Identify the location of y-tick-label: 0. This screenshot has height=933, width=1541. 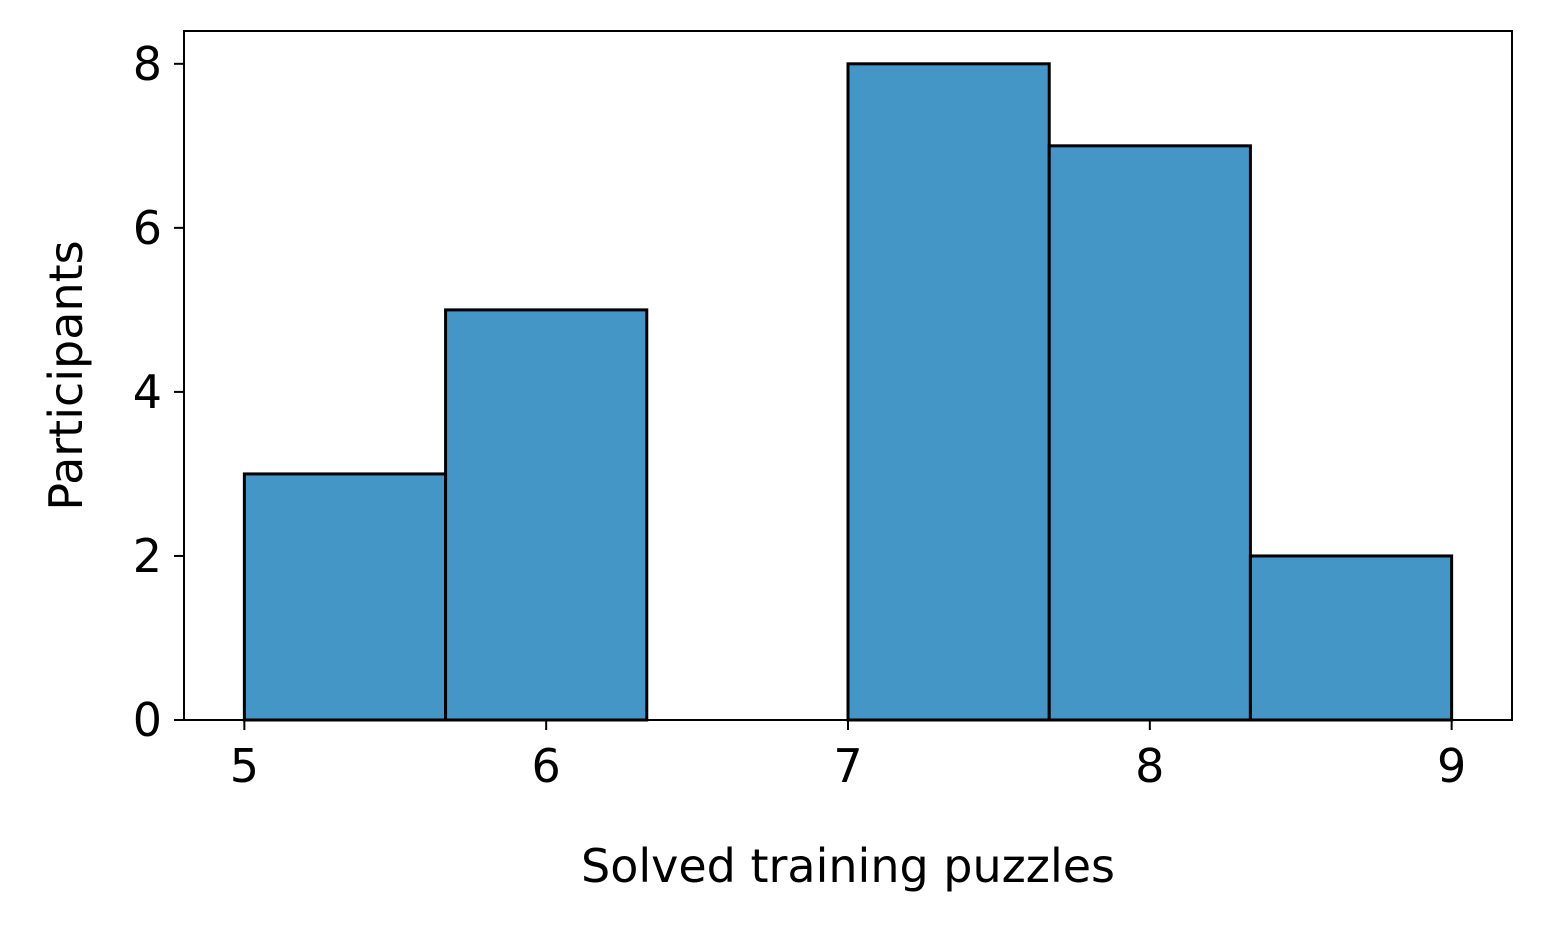
(147, 720).